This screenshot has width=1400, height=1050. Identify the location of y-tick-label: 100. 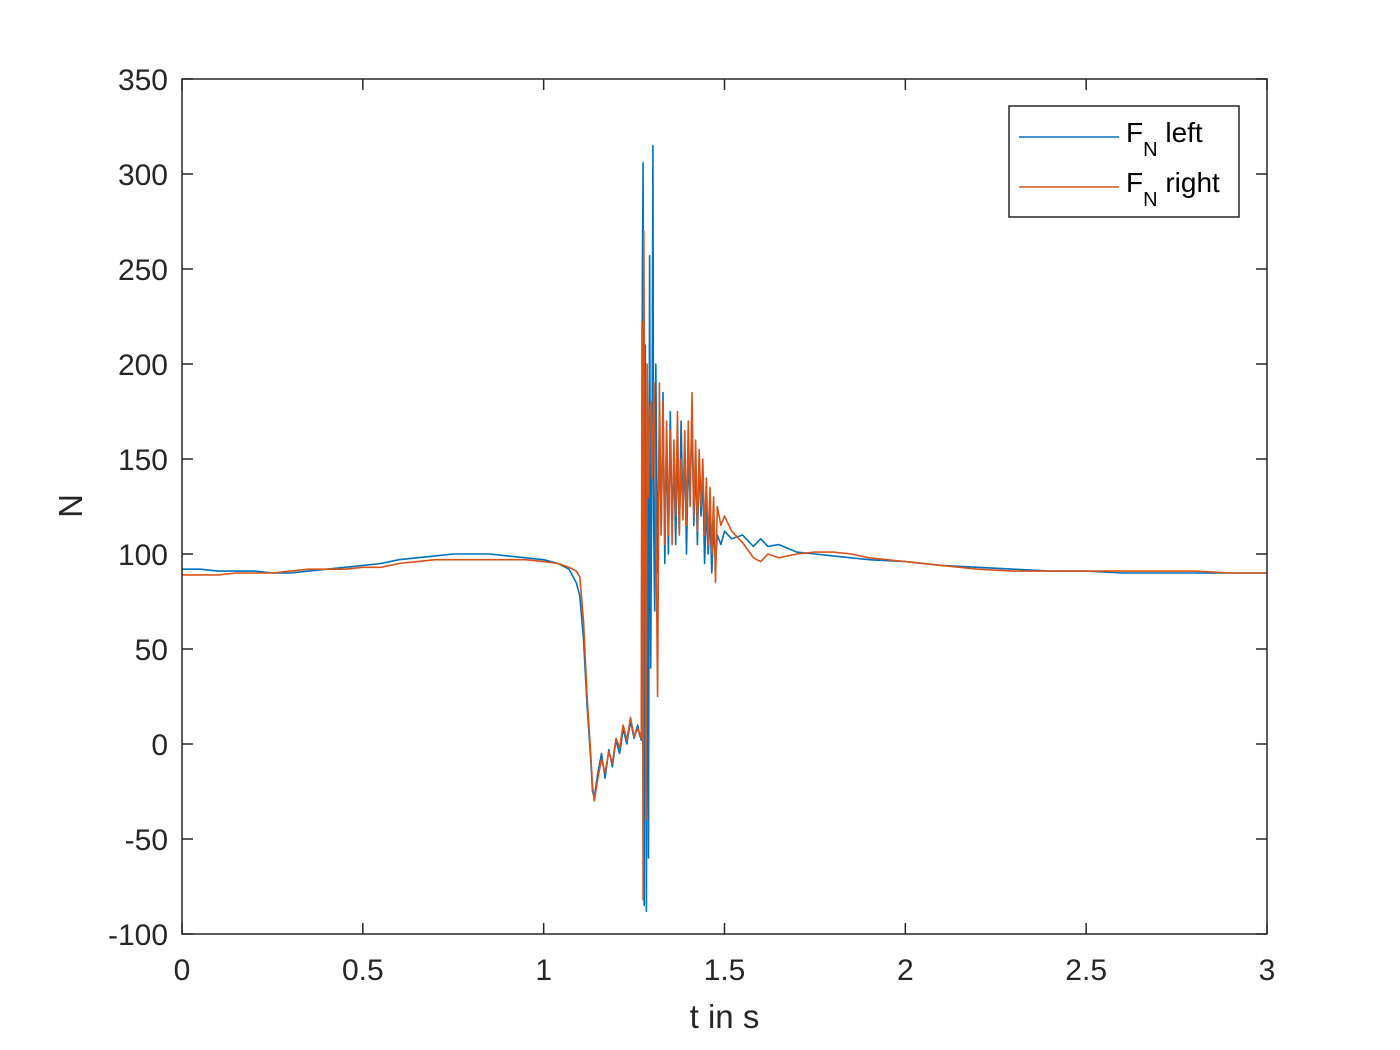
(143, 555).